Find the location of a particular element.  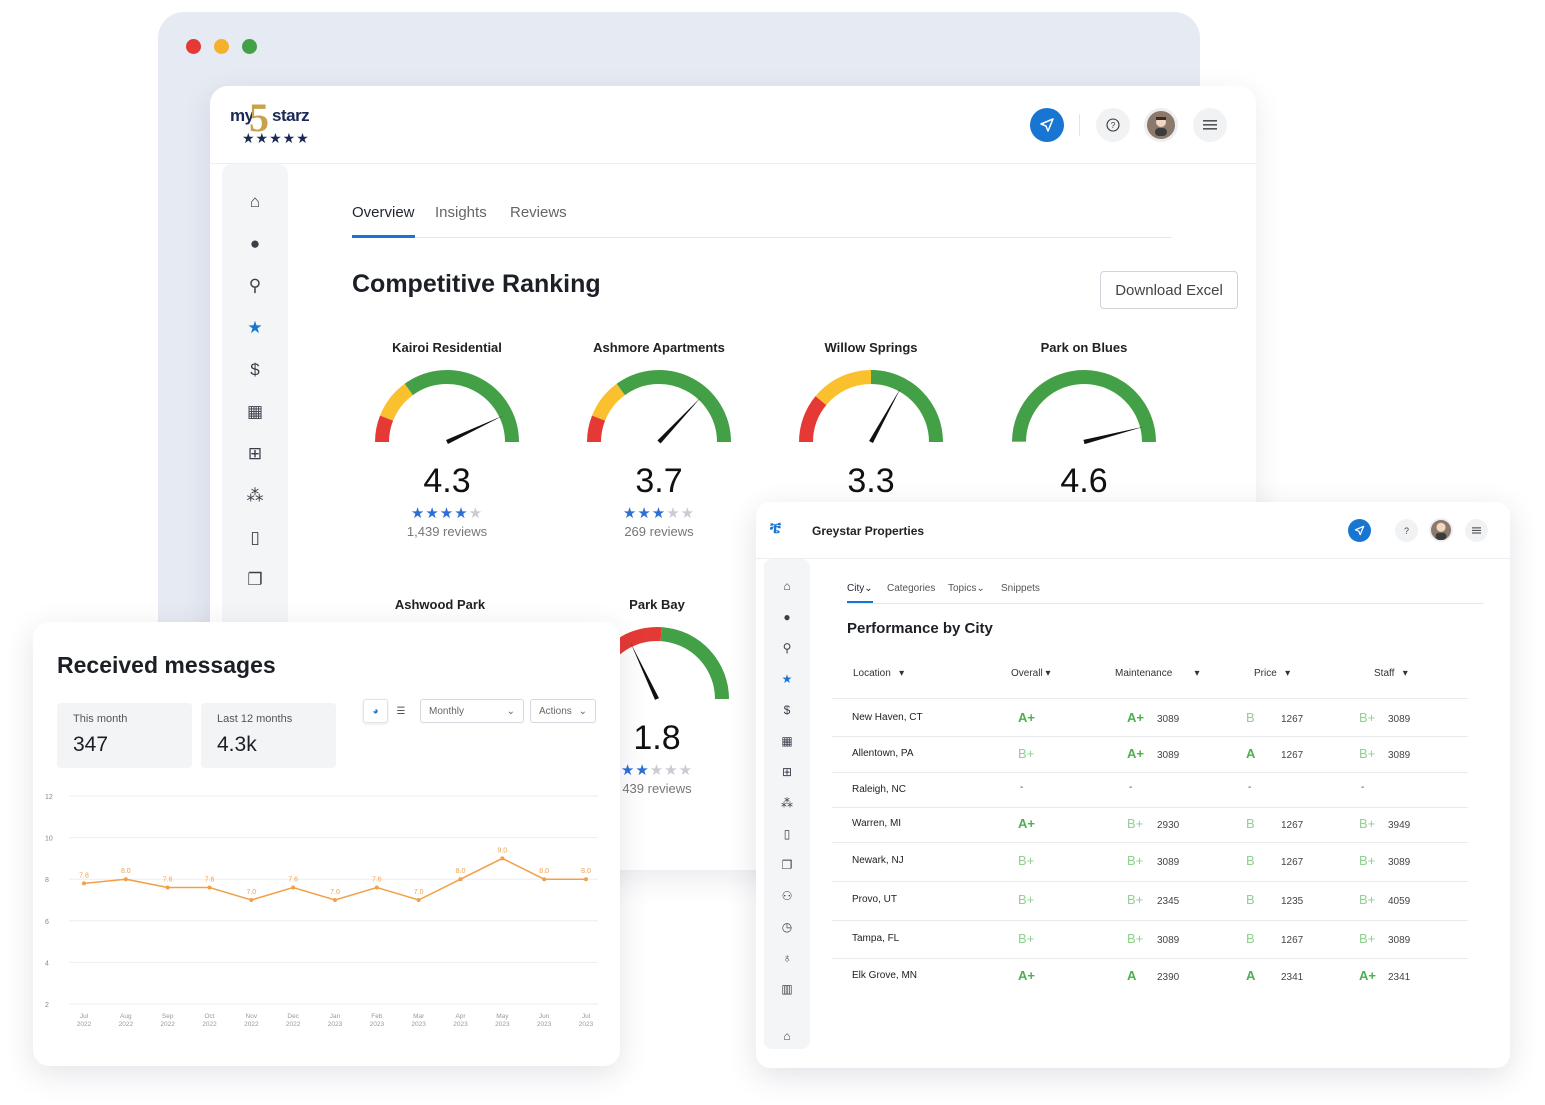

actions-select: Actions ⌄ is located at coordinates (563, 711).